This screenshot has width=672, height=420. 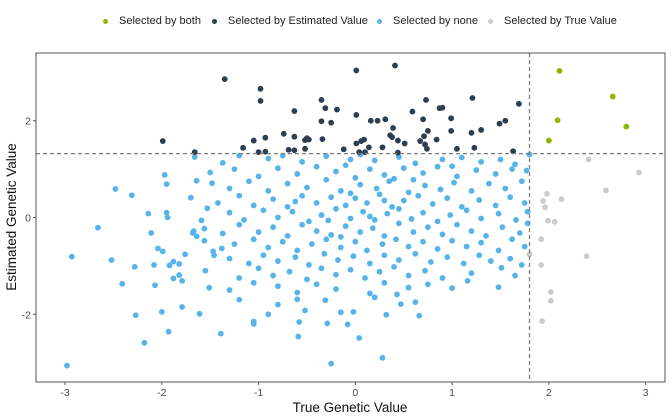 What do you see at coordinates (646, 393) in the screenshot?
I see `x-tick-label: 3` at bounding box center [646, 393].